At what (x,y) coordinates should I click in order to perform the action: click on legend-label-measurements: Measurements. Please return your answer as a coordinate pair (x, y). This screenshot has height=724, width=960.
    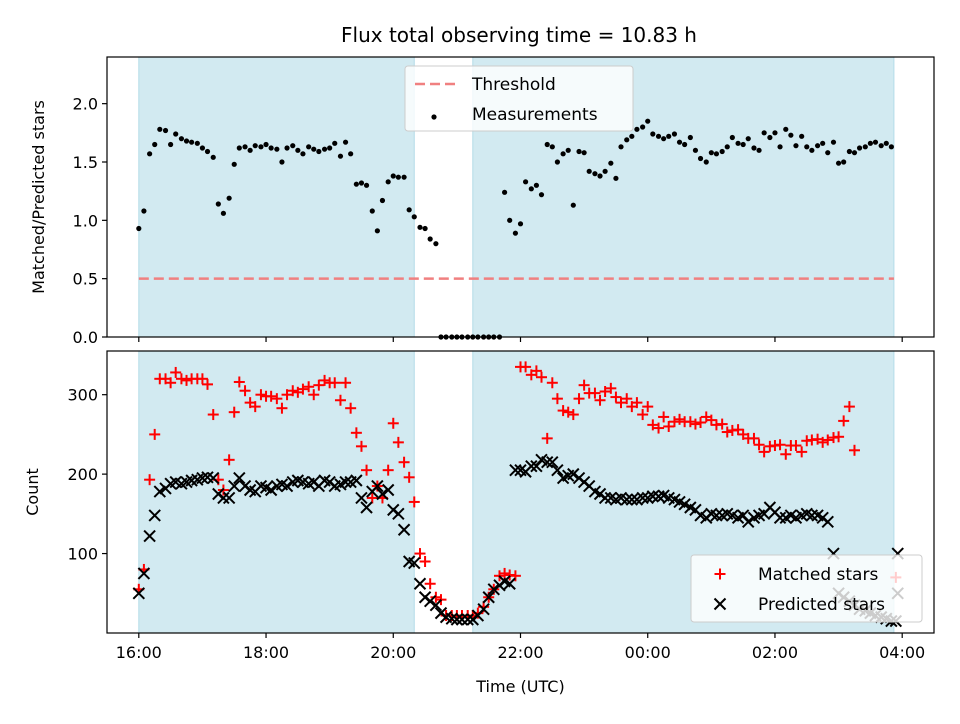
    Looking at the image, I should click on (535, 115).